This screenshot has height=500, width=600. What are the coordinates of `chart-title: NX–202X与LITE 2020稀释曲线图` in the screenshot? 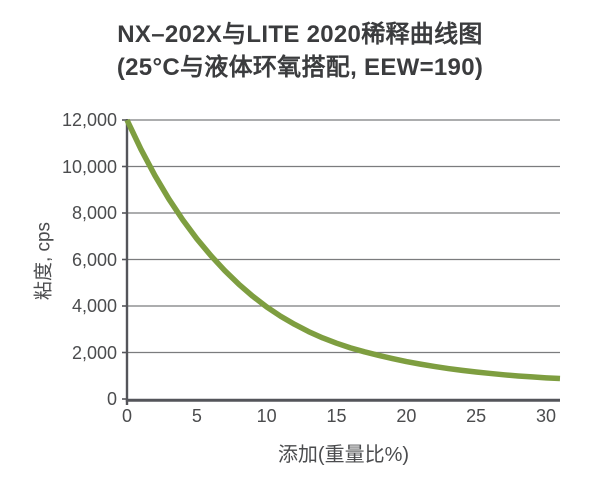 It's located at (300, 34).